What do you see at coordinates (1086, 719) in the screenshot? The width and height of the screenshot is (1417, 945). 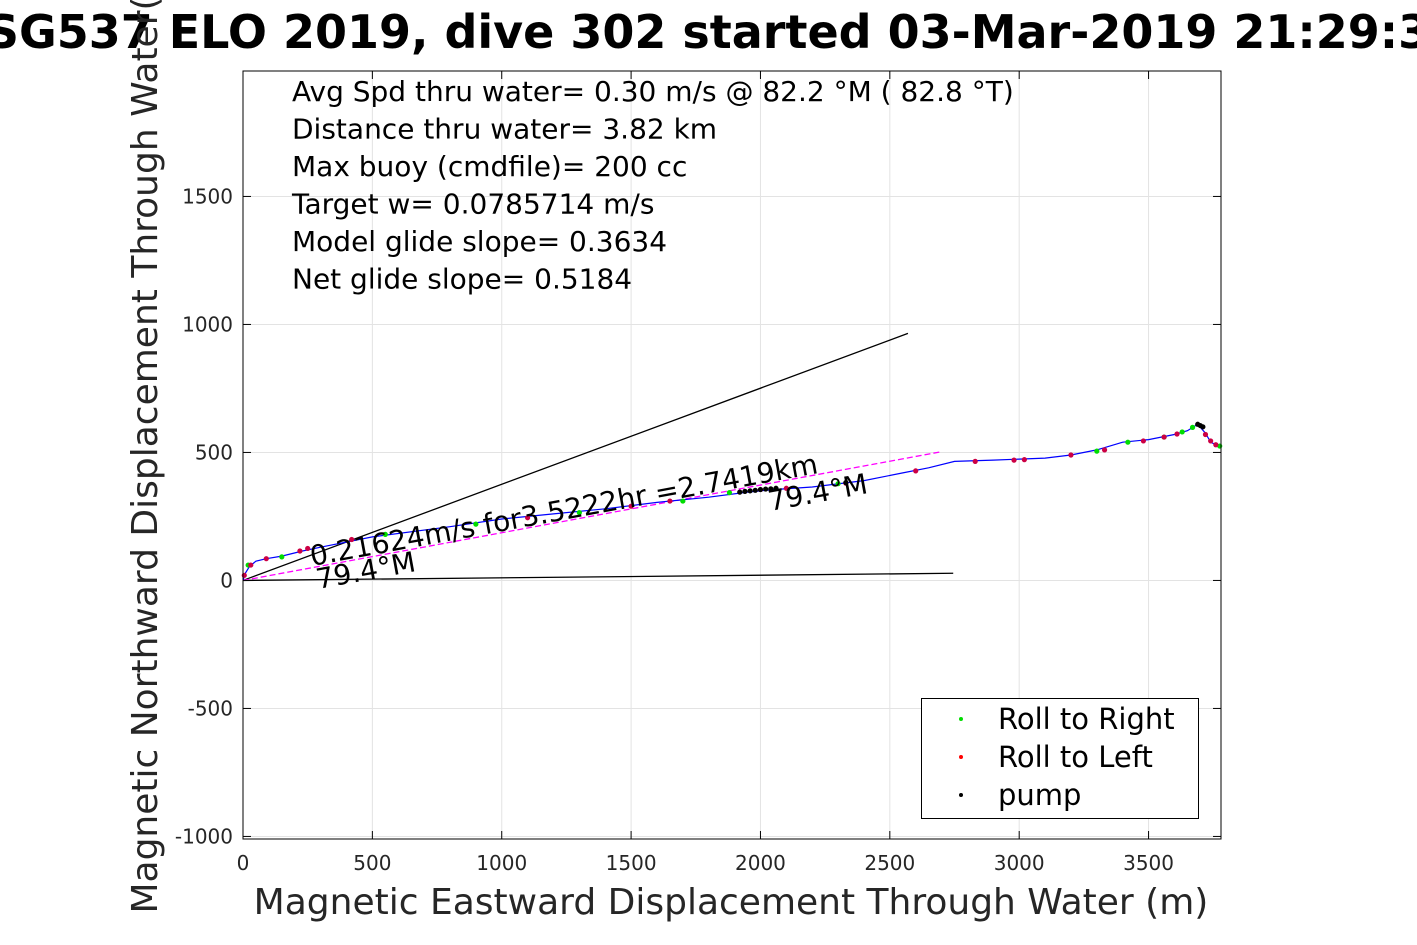 I see `legend-label-roll-right: Roll to Right` at bounding box center [1086, 719].